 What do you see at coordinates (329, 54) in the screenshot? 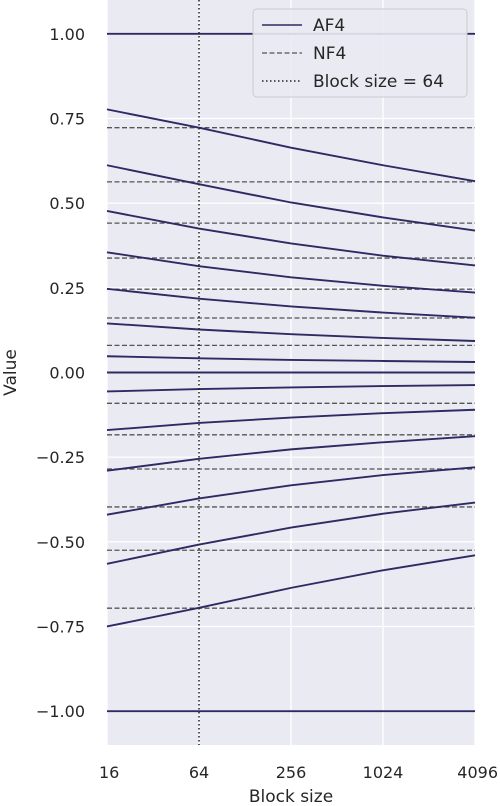
I see `legend-label-nf4: NF4` at bounding box center [329, 54].